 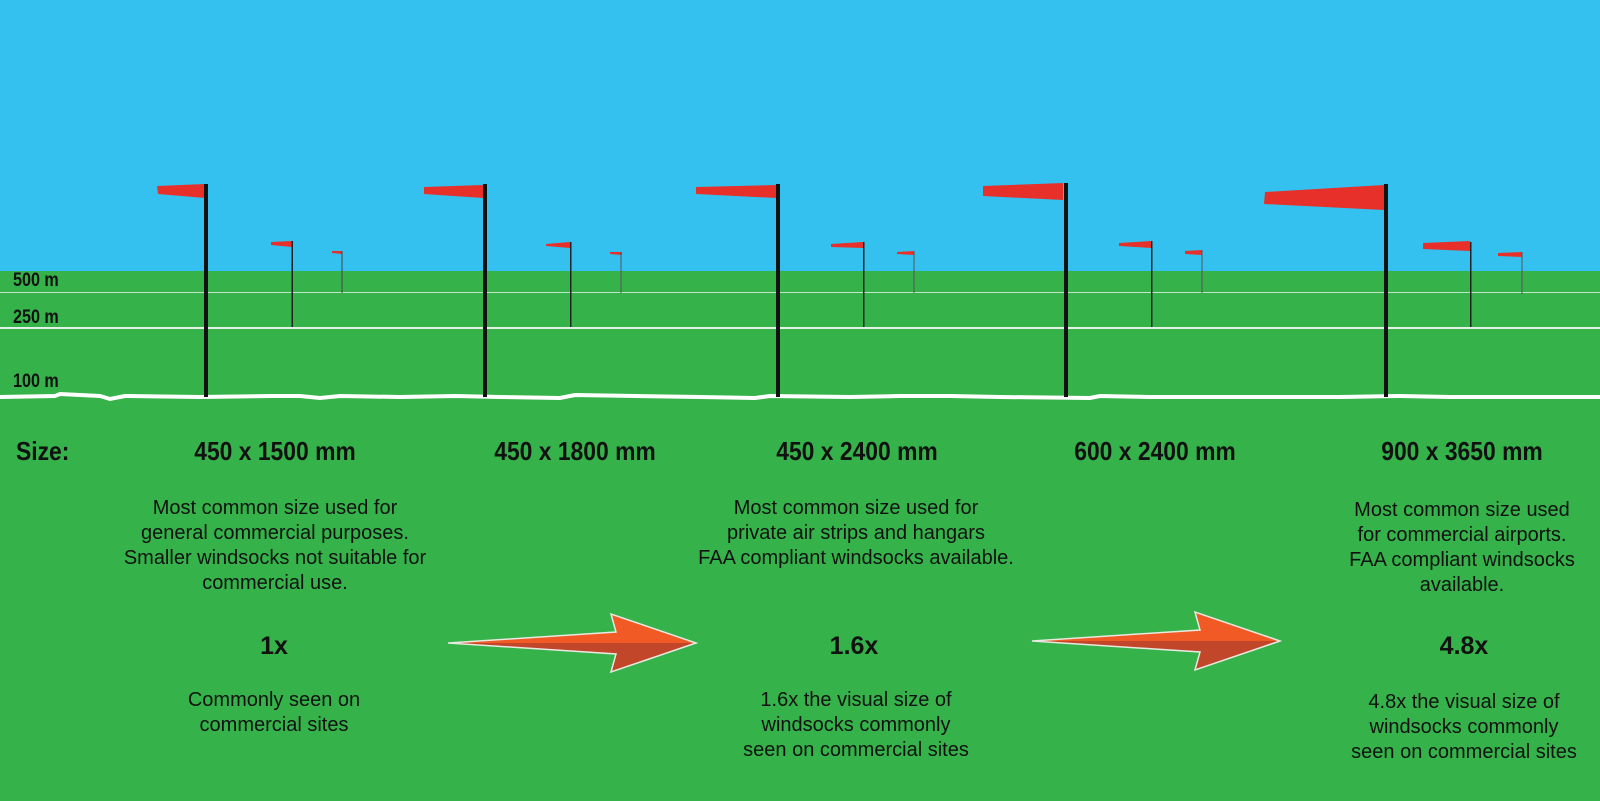 I want to click on size-prefix-label: Size:, so click(x=43, y=451).